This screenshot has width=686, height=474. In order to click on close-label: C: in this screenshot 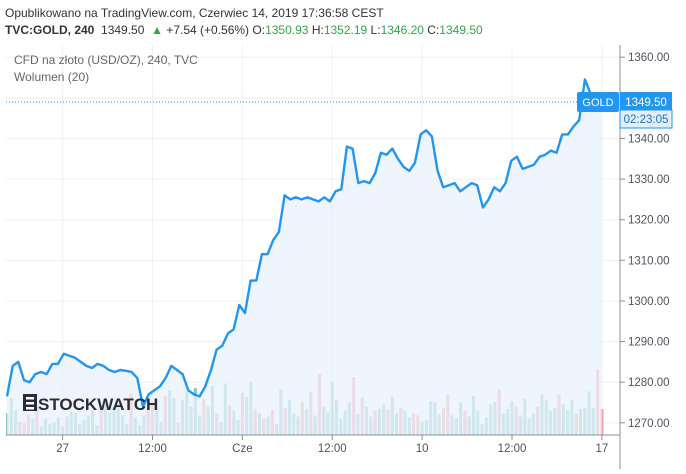, I will do `click(433, 30)`.